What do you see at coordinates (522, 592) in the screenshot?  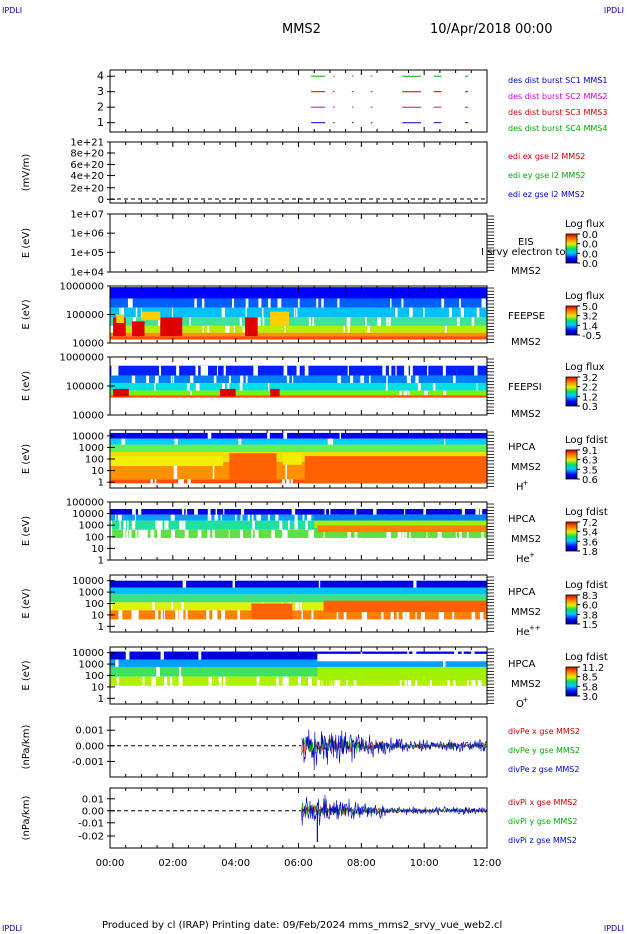 I see `instrument-label: HPCA` at bounding box center [522, 592].